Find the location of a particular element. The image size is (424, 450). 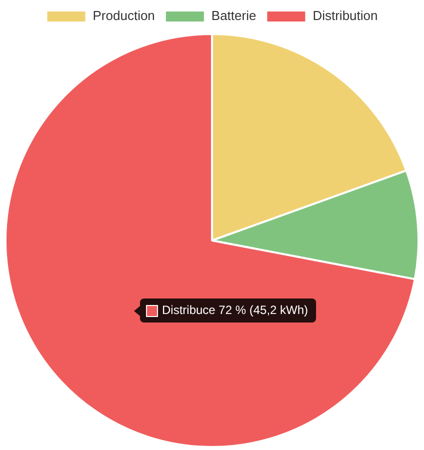

legend-label: Batterie is located at coordinates (233, 16).